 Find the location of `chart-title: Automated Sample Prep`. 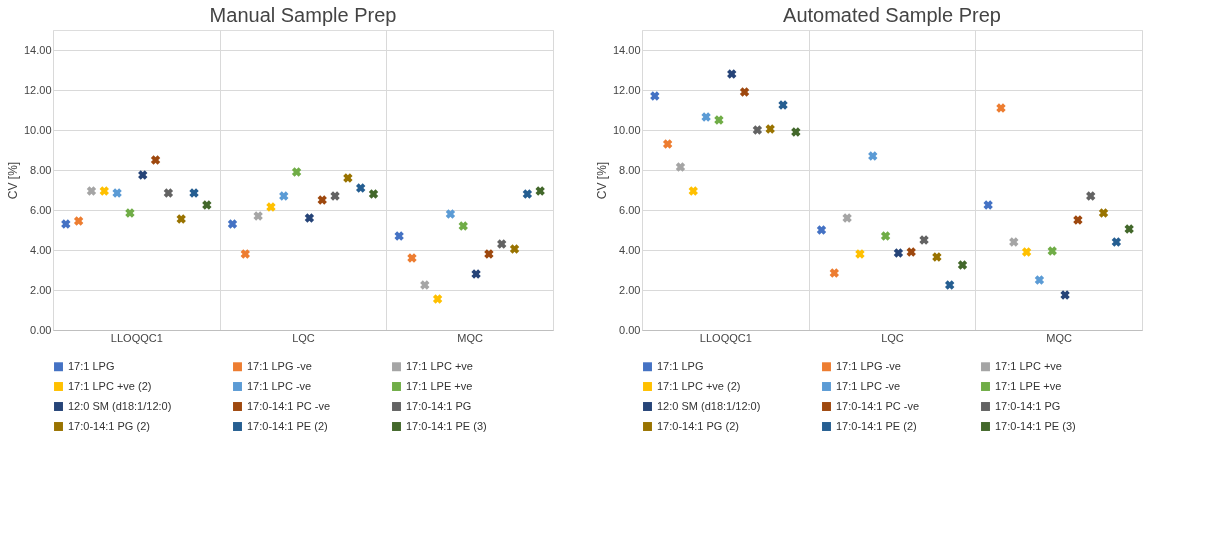

chart-title: Automated Sample Prep is located at coordinates (892, 15).